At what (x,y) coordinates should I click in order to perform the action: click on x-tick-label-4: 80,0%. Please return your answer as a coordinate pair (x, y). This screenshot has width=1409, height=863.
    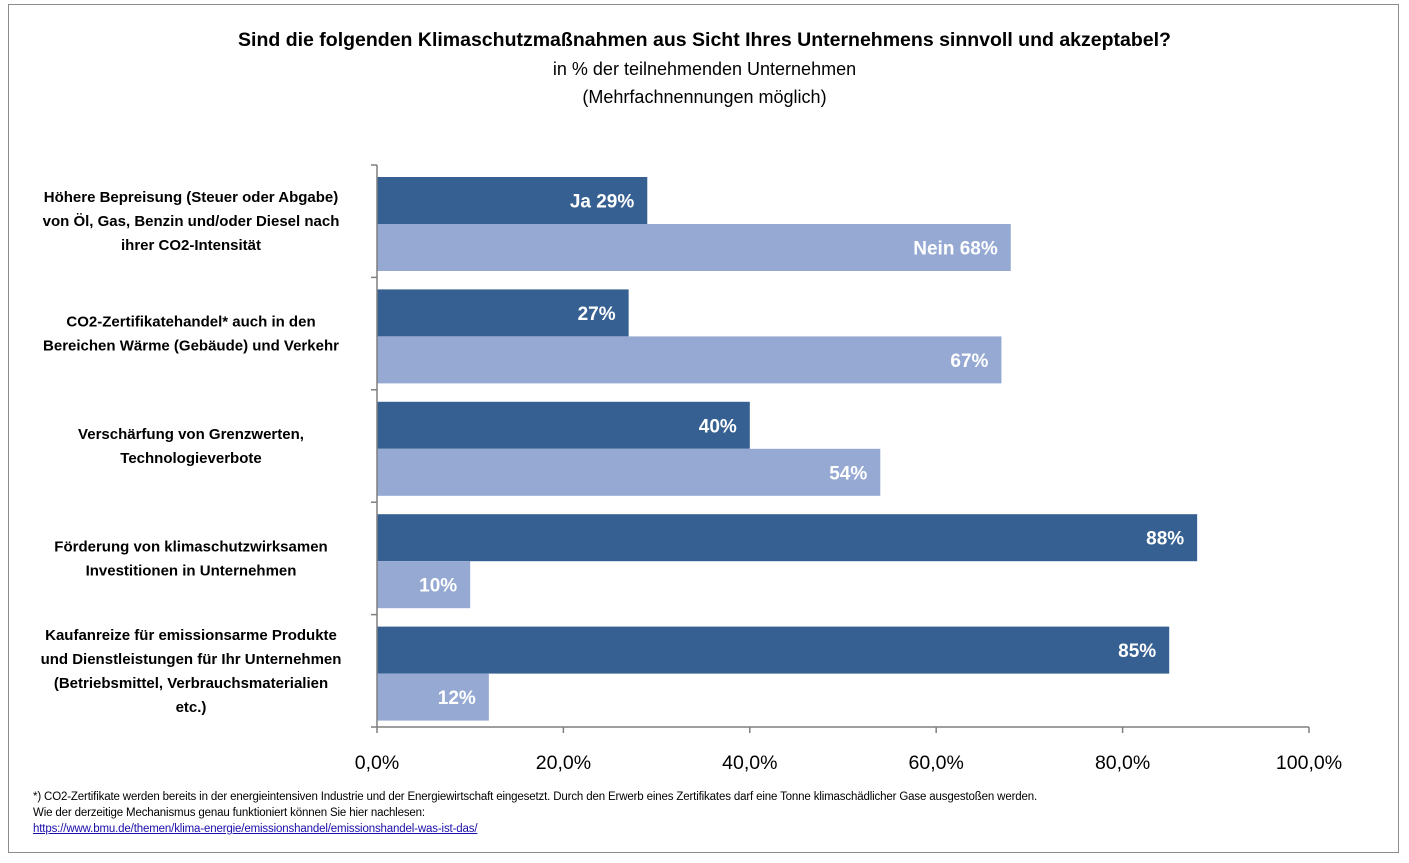
    Looking at the image, I should click on (1122, 763).